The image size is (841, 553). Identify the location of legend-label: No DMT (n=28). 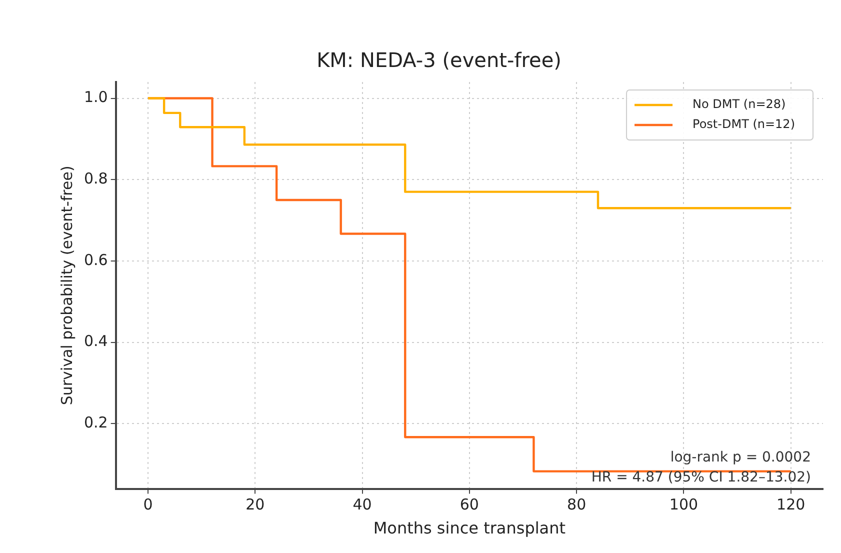
(739, 104).